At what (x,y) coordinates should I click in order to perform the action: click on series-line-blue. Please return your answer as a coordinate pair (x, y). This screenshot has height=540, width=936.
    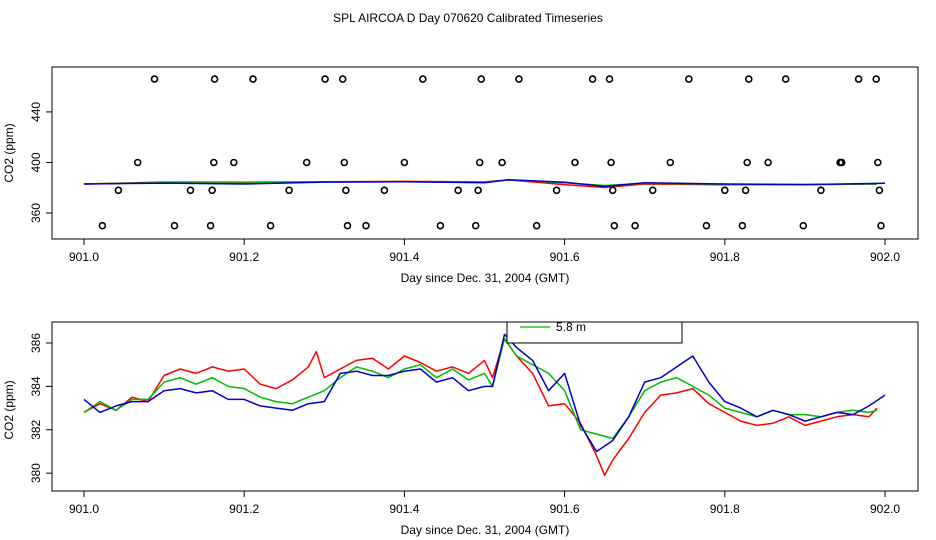
    Looking at the image, I should click on (484, 183).